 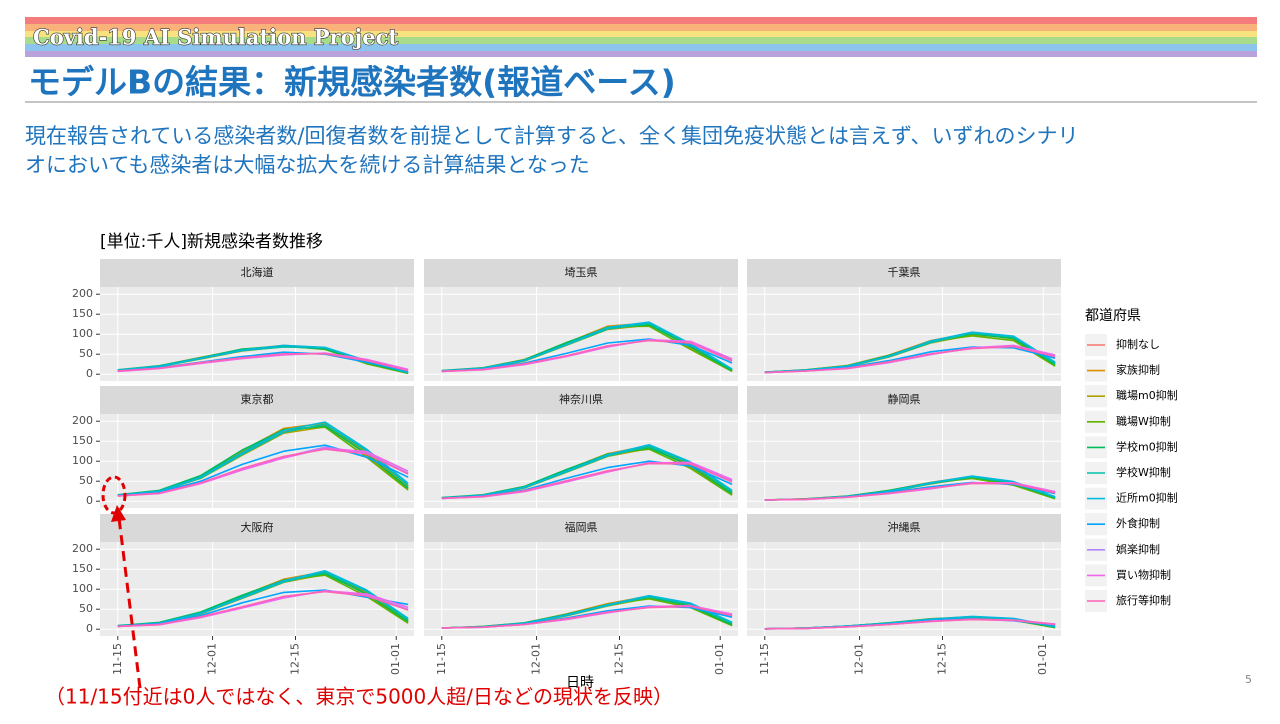 What do you see at coordinates (1138, 549) in the screenshot?
I see `legend-label: 娯楽抑制` at bounding box center [1138, 549].